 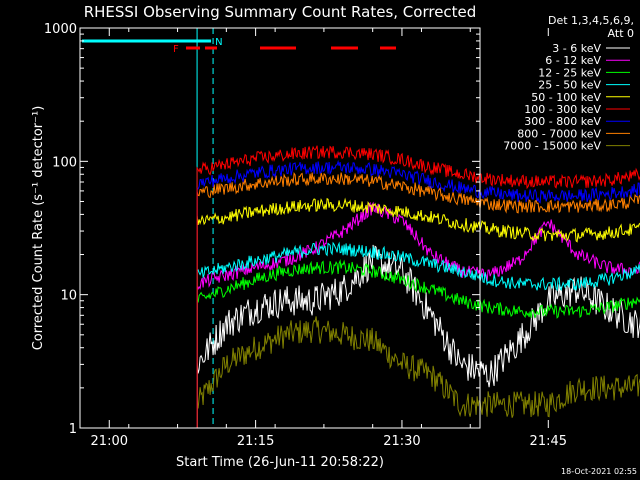 What do you see at coordinates (68, 296) in the screenshot?
I see `y-tick-label: 10` at bounding box center [68, 296].